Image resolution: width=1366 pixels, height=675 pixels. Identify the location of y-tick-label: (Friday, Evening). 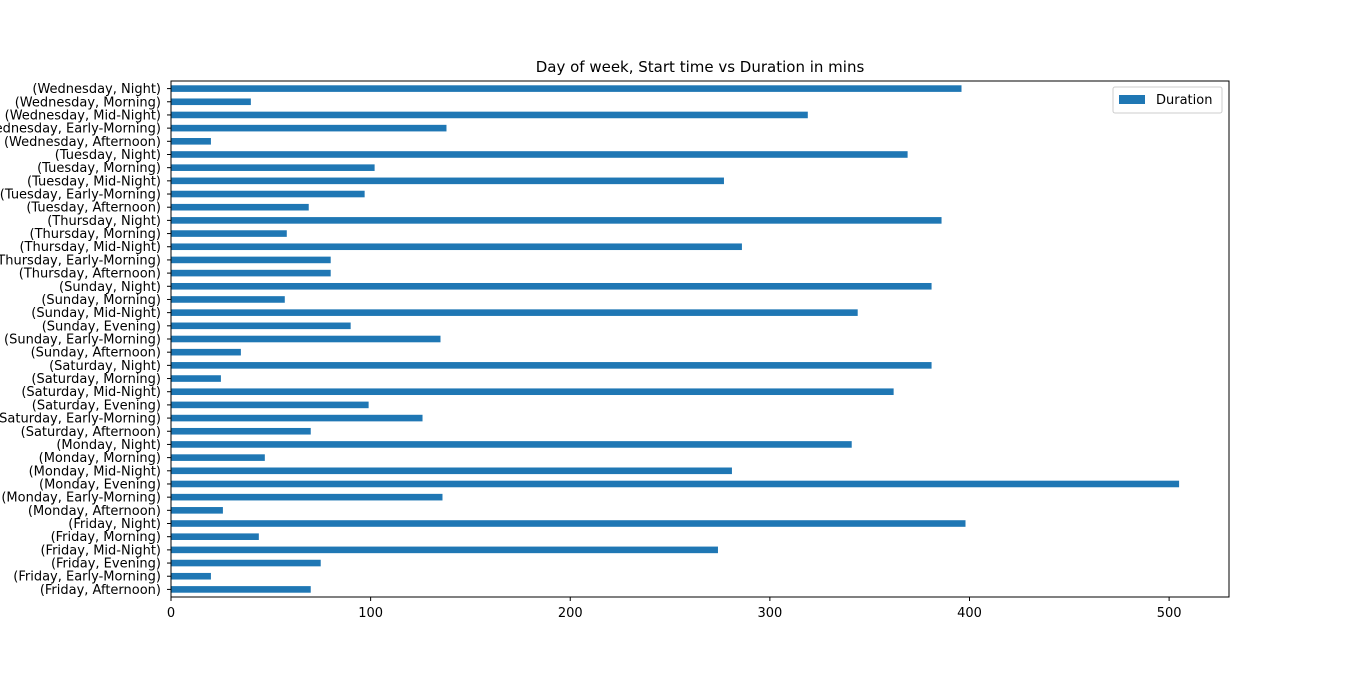
(106, 564).